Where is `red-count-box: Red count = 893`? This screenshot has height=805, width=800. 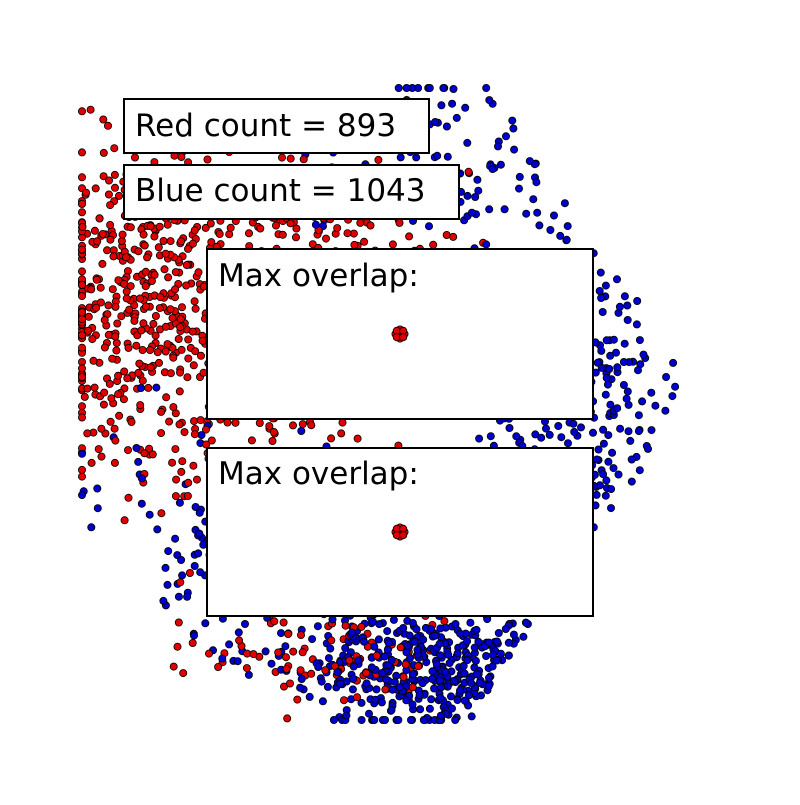 red-count-box: Red count = 893 is located at coordinates (276, 126).